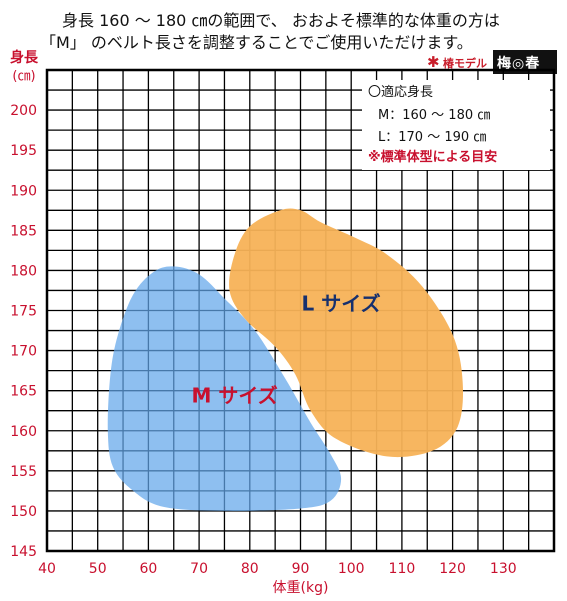 The height and width of the screenshot is (601, 567). I want to click on y-tick-label: 155, so click(23, 472).